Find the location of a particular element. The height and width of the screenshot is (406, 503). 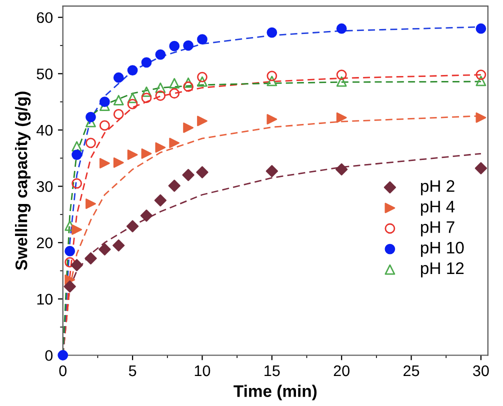

legend-label: pH 12 is located at coordinates (442, 270).